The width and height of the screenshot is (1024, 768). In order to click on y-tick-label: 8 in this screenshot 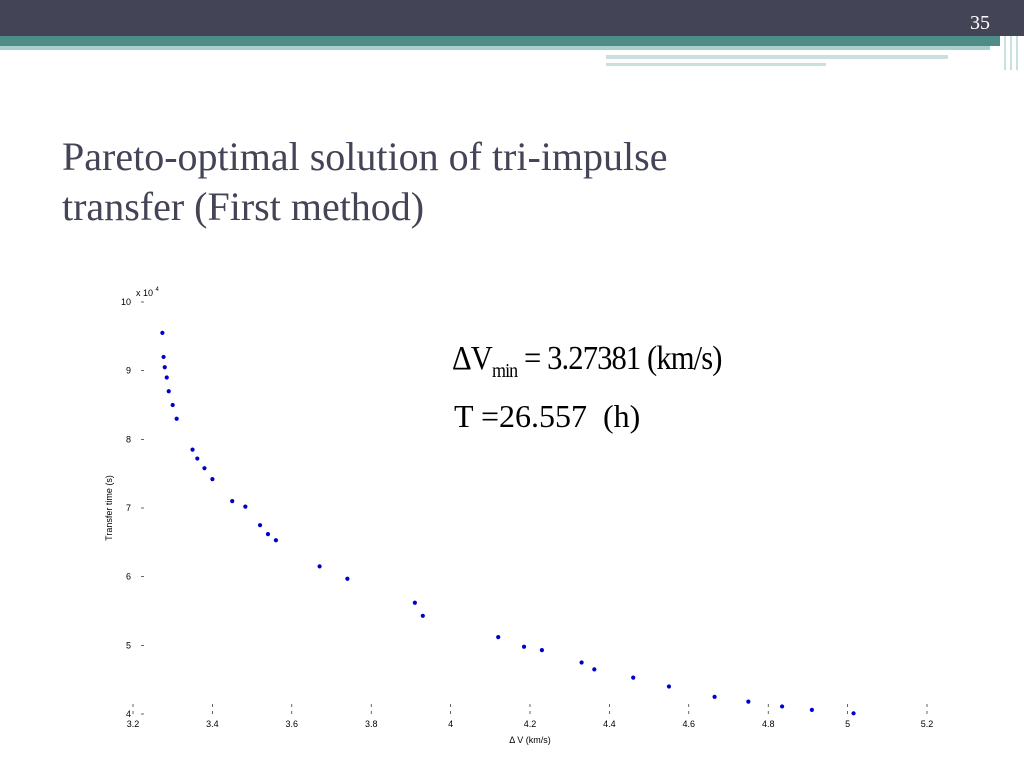, I will do `click(128, 439)`.